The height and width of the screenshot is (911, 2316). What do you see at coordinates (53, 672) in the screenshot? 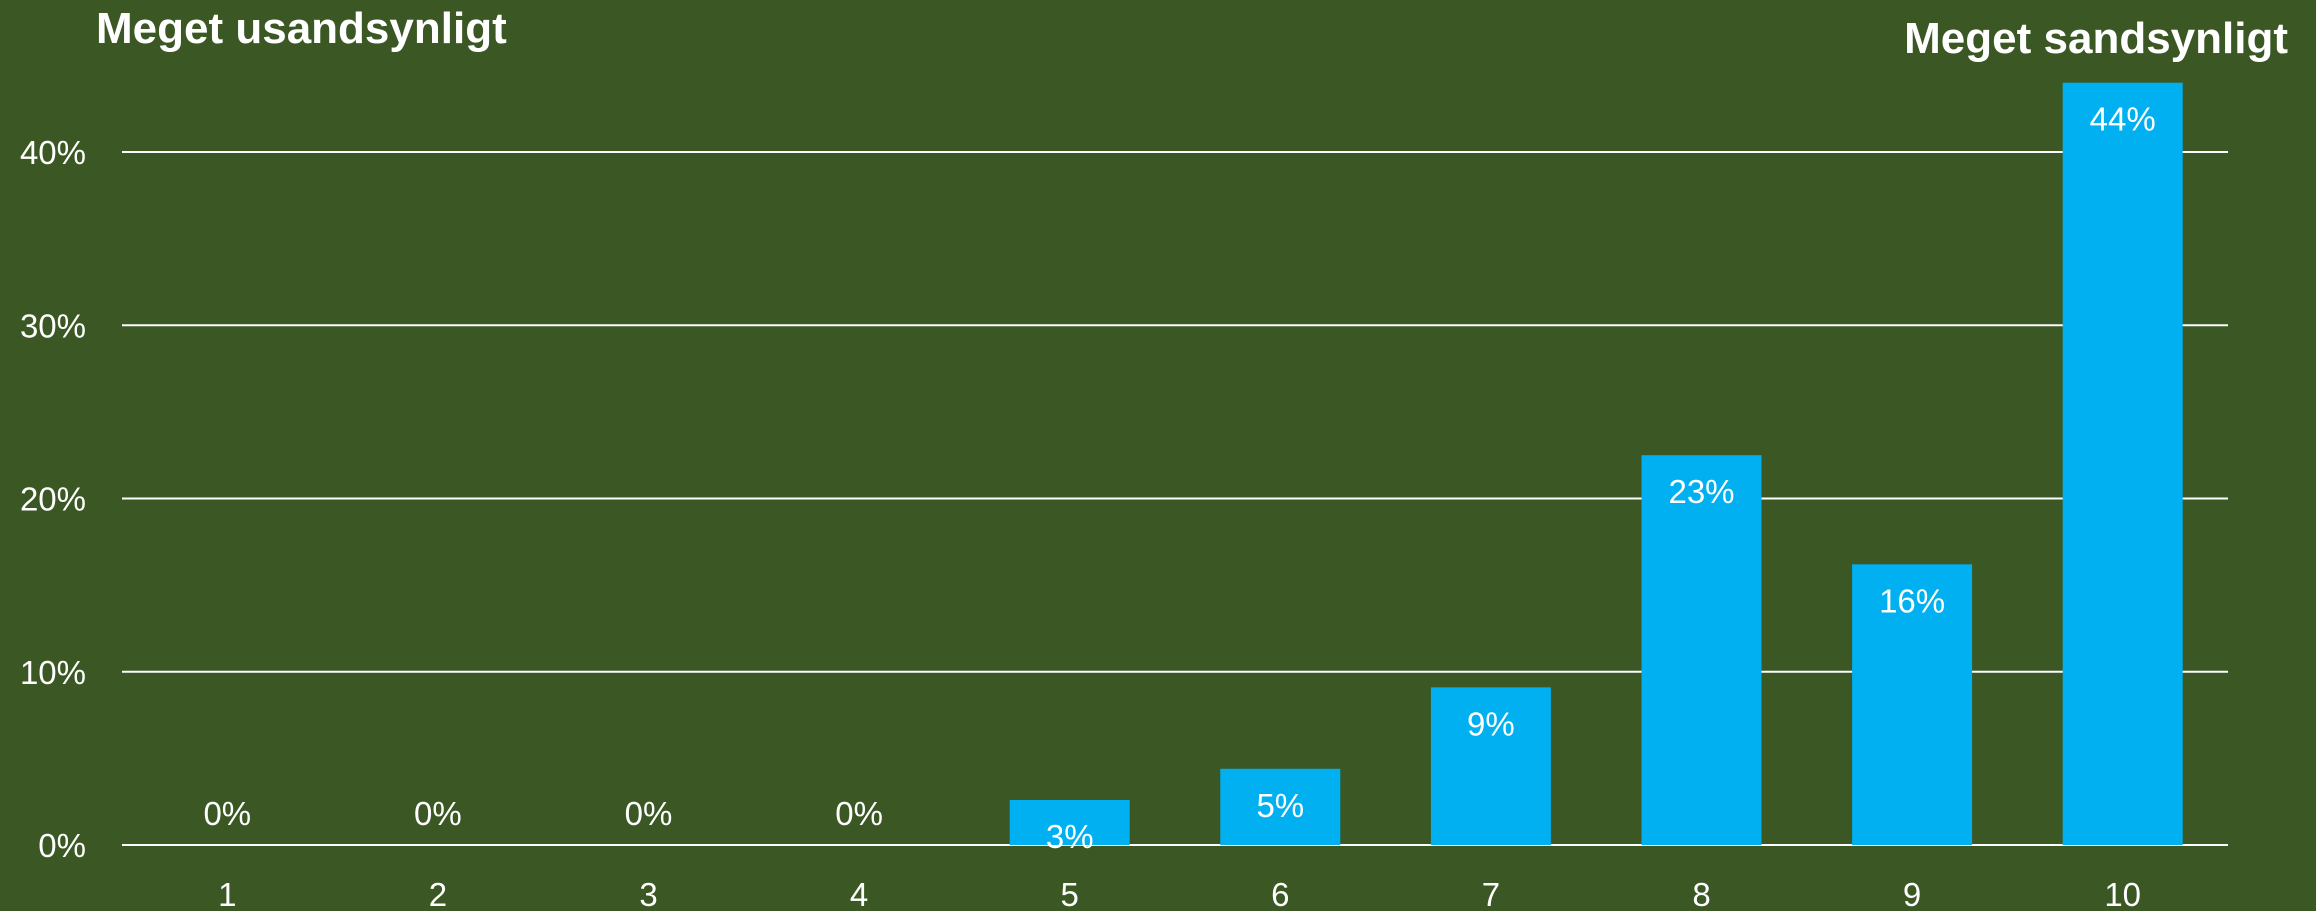
I see `y-tick-label: 10%` at bounding box center [53, 672].